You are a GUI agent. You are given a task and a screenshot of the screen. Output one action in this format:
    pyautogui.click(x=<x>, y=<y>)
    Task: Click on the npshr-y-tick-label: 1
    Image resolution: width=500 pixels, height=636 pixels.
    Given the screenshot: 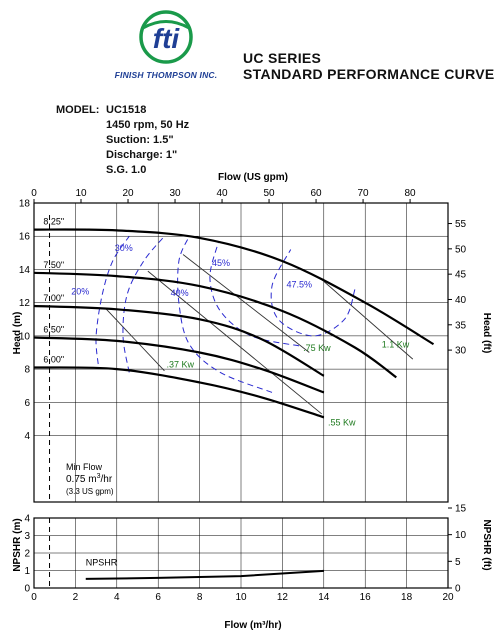 What is the action you would take?
    pyautogui.click(x=27, y=571)
    